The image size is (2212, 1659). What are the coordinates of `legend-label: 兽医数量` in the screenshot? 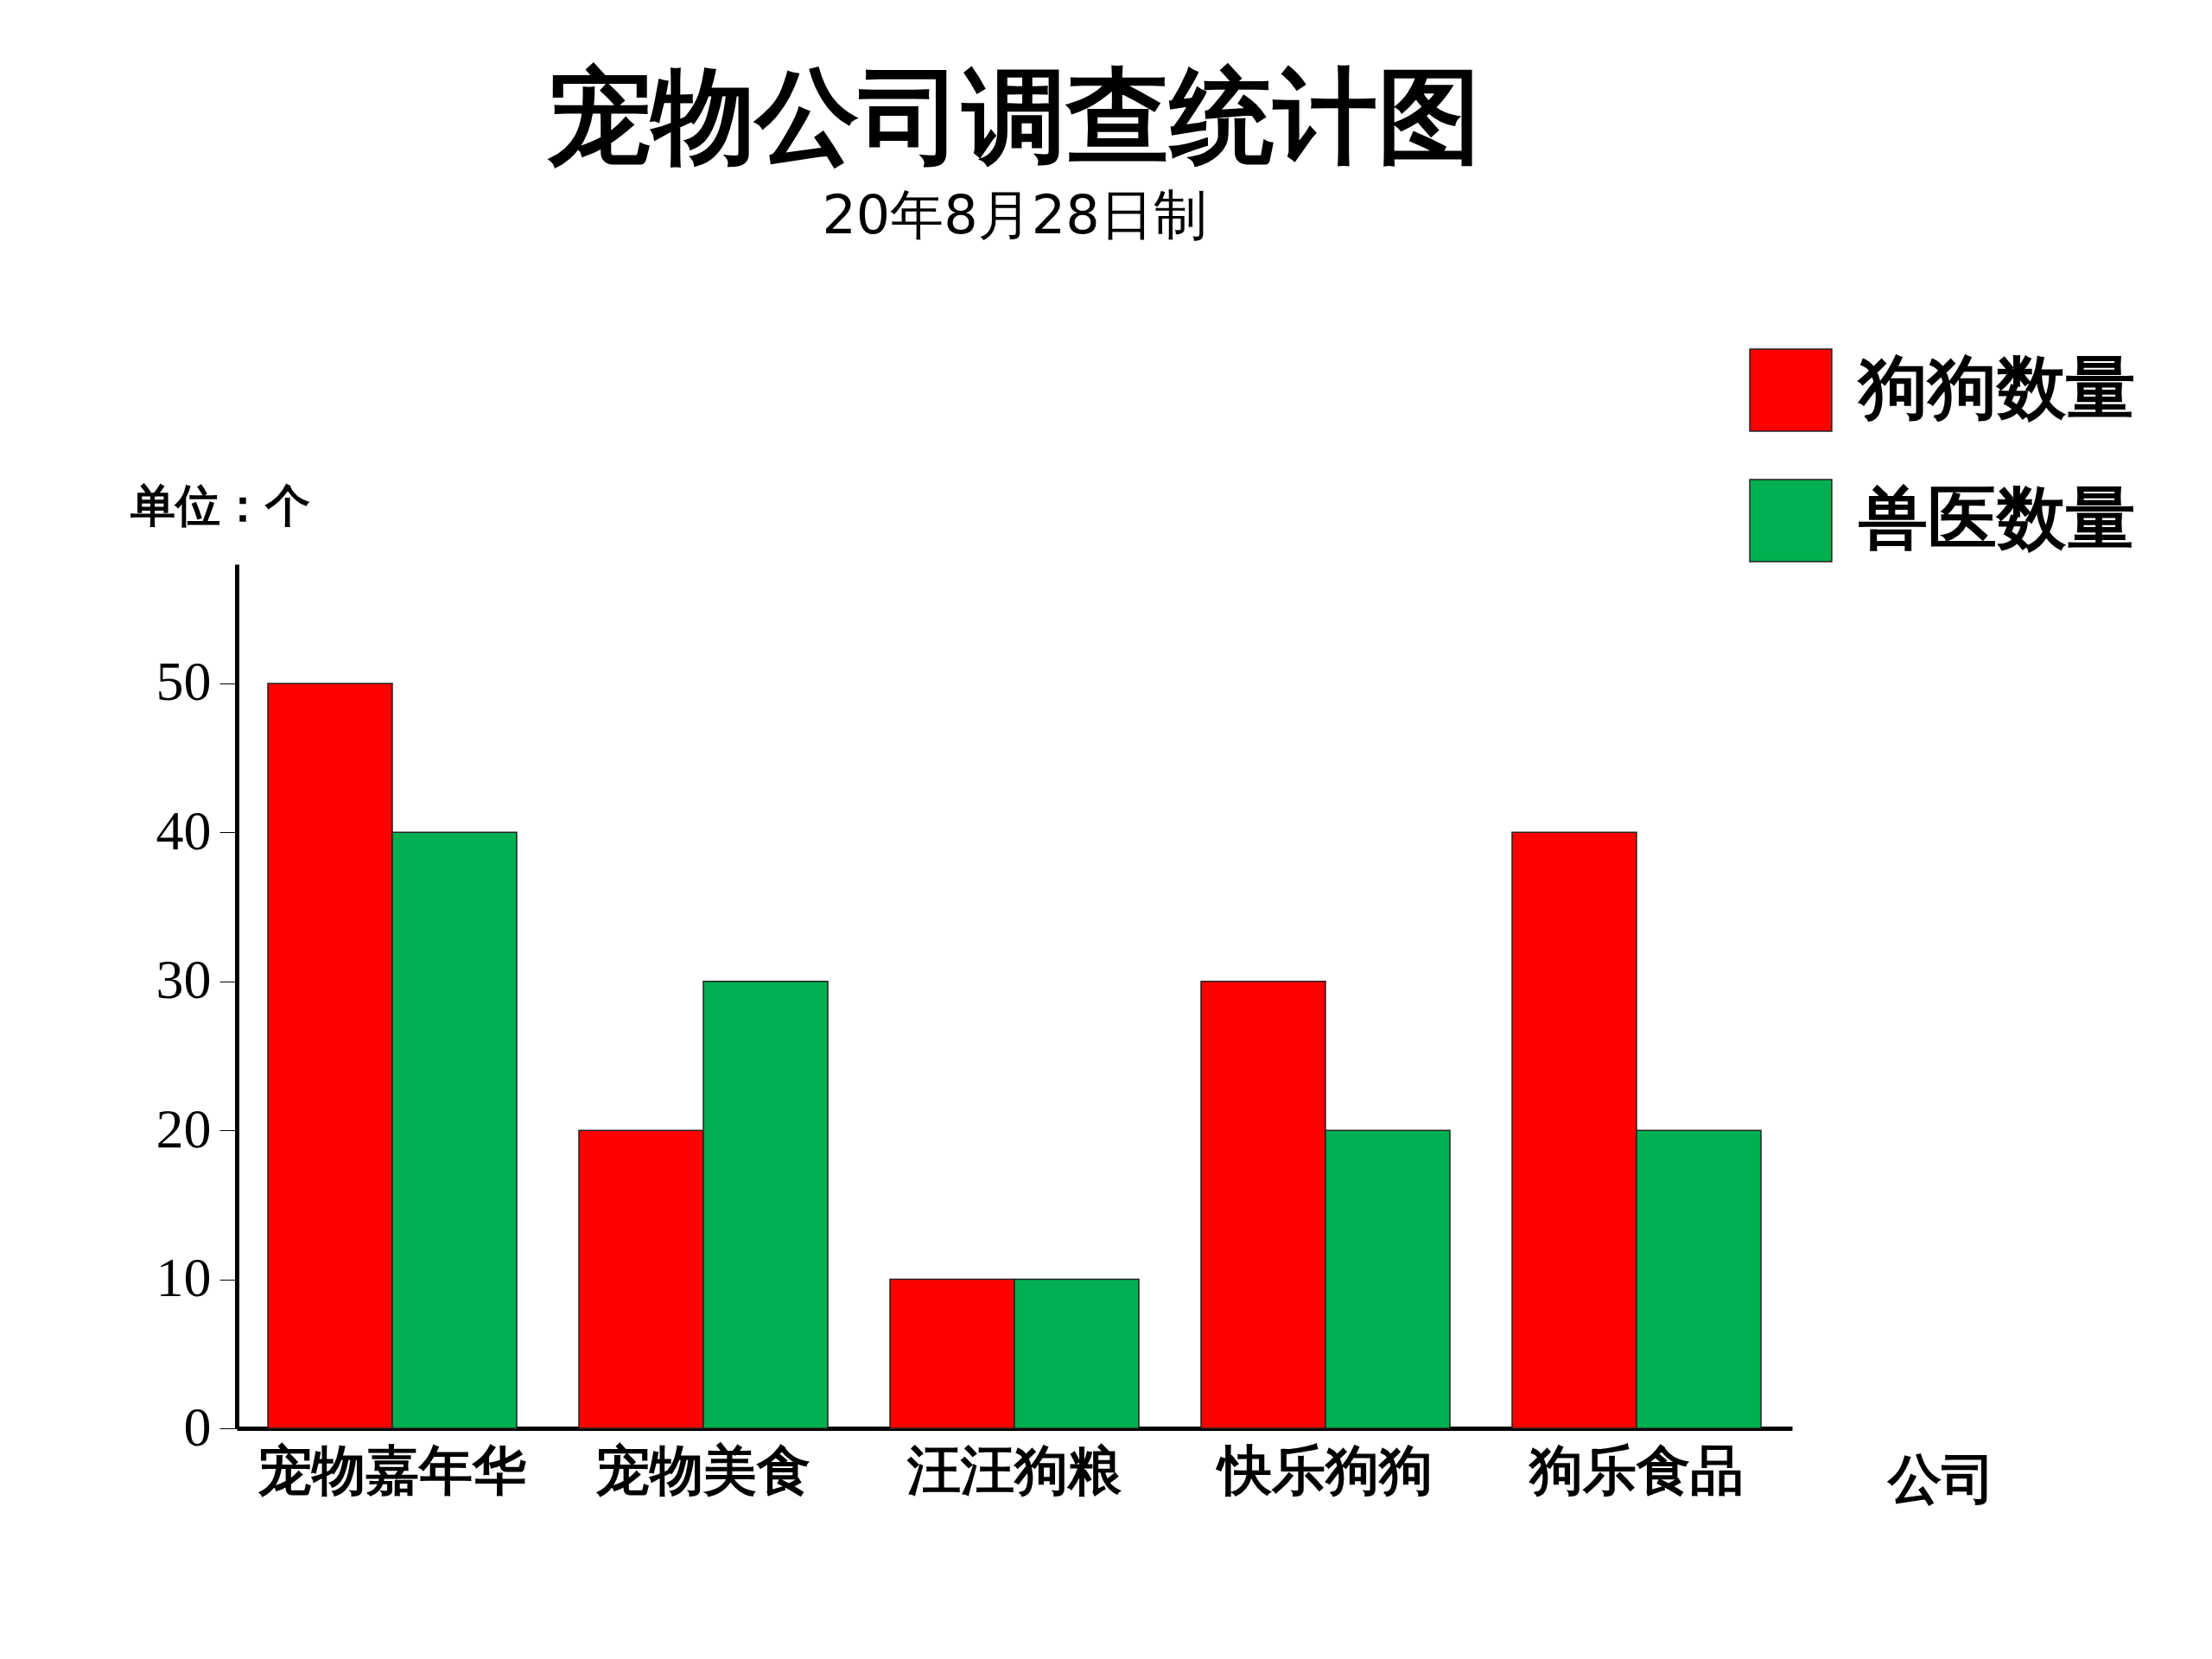 It's located at (1997, 517).